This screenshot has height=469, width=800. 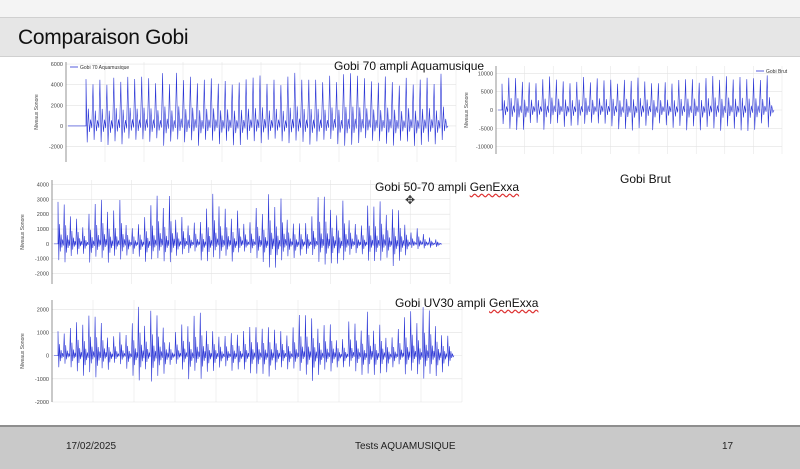 What do you see at coordinates (43, 200) in the screenshot?
I see `y-tick-label: 3000` at bounding box center [43, 200].